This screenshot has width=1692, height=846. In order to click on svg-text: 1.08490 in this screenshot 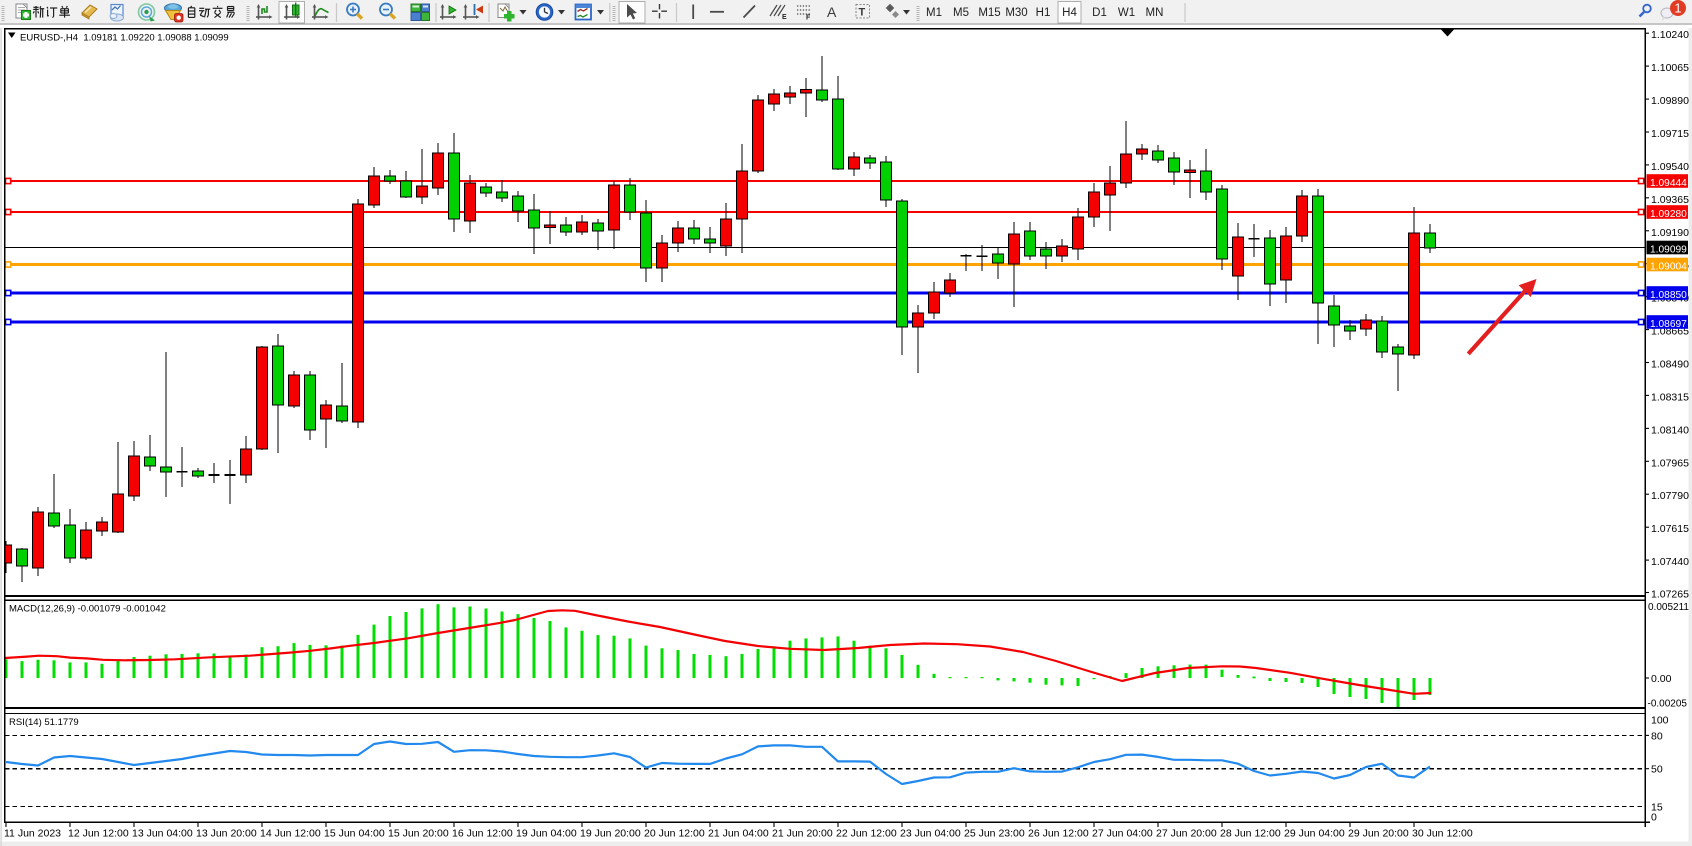, I will do `click(1670, 365)`.